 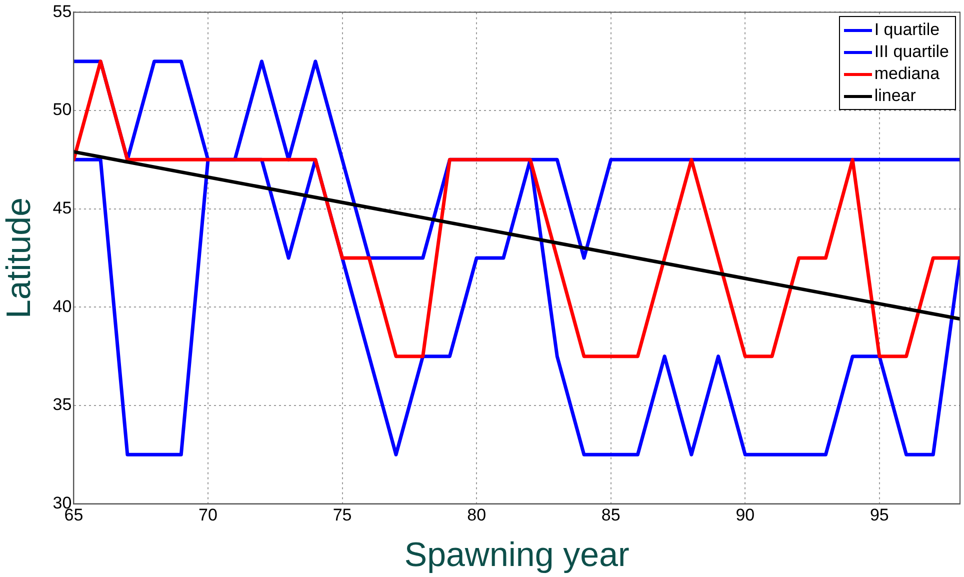 What do you see at coordinates (911, 52) in the screenshot?
I see `legend-label: III quartile` at bounding box center [911, 52].